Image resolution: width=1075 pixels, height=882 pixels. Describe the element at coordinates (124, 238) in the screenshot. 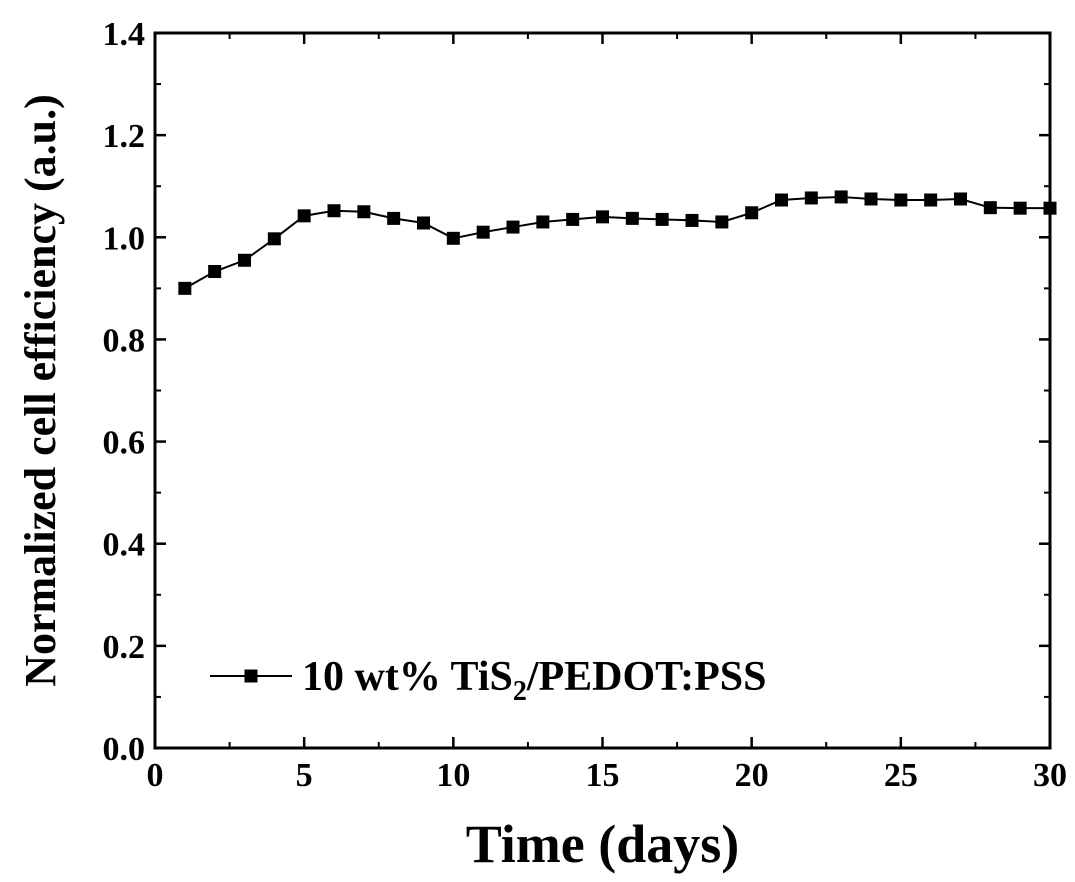

I see `y-tick-label: 1.0` at that location.